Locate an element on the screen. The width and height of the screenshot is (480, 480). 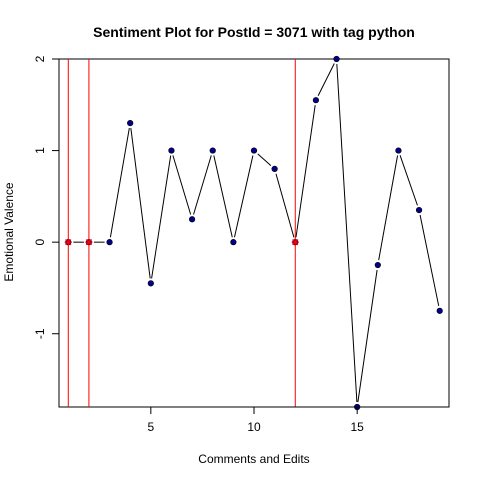
y-tick-label: -1 is located at coordinates (40, 333).